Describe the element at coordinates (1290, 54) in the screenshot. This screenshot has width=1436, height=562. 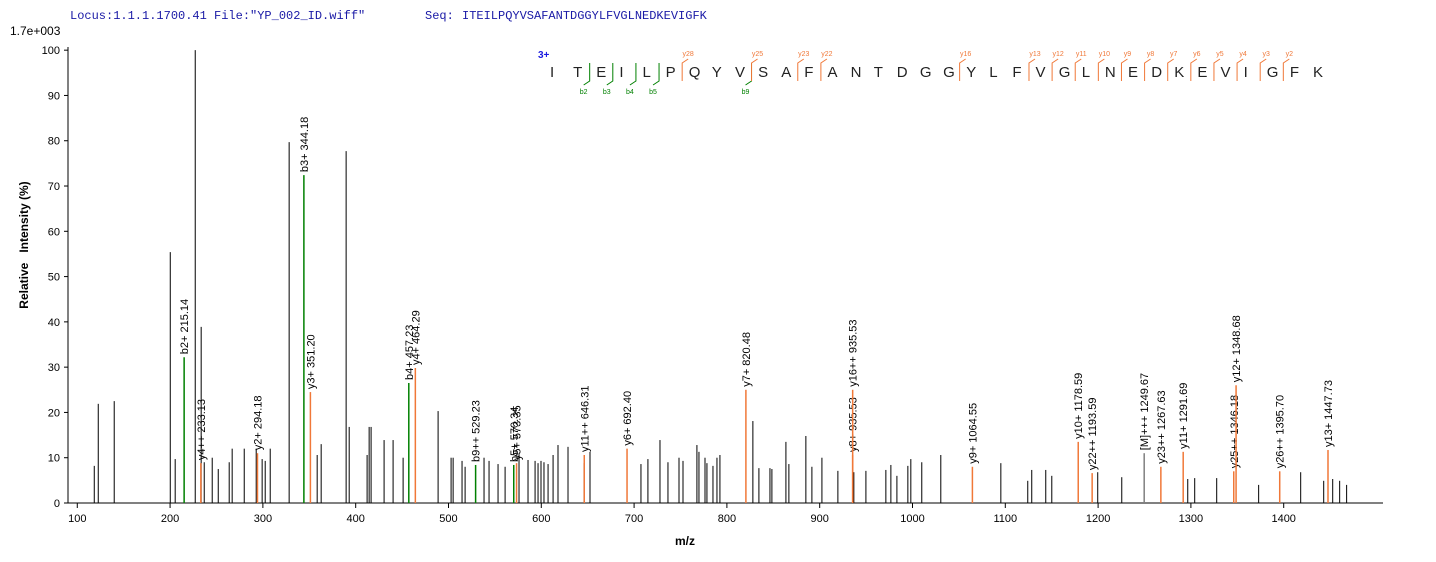
I see `y-ion-label: y2` at that location.